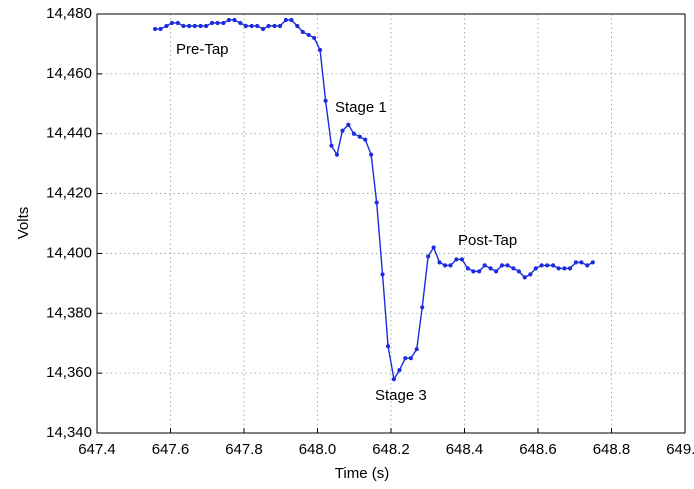 Image resolution: width=694 pixels, height=489 pixels. What do you see at coordinates (244, 449) in the screenshot?
I see `x-tick-label: 647.8` at bounding box center [244, 449].